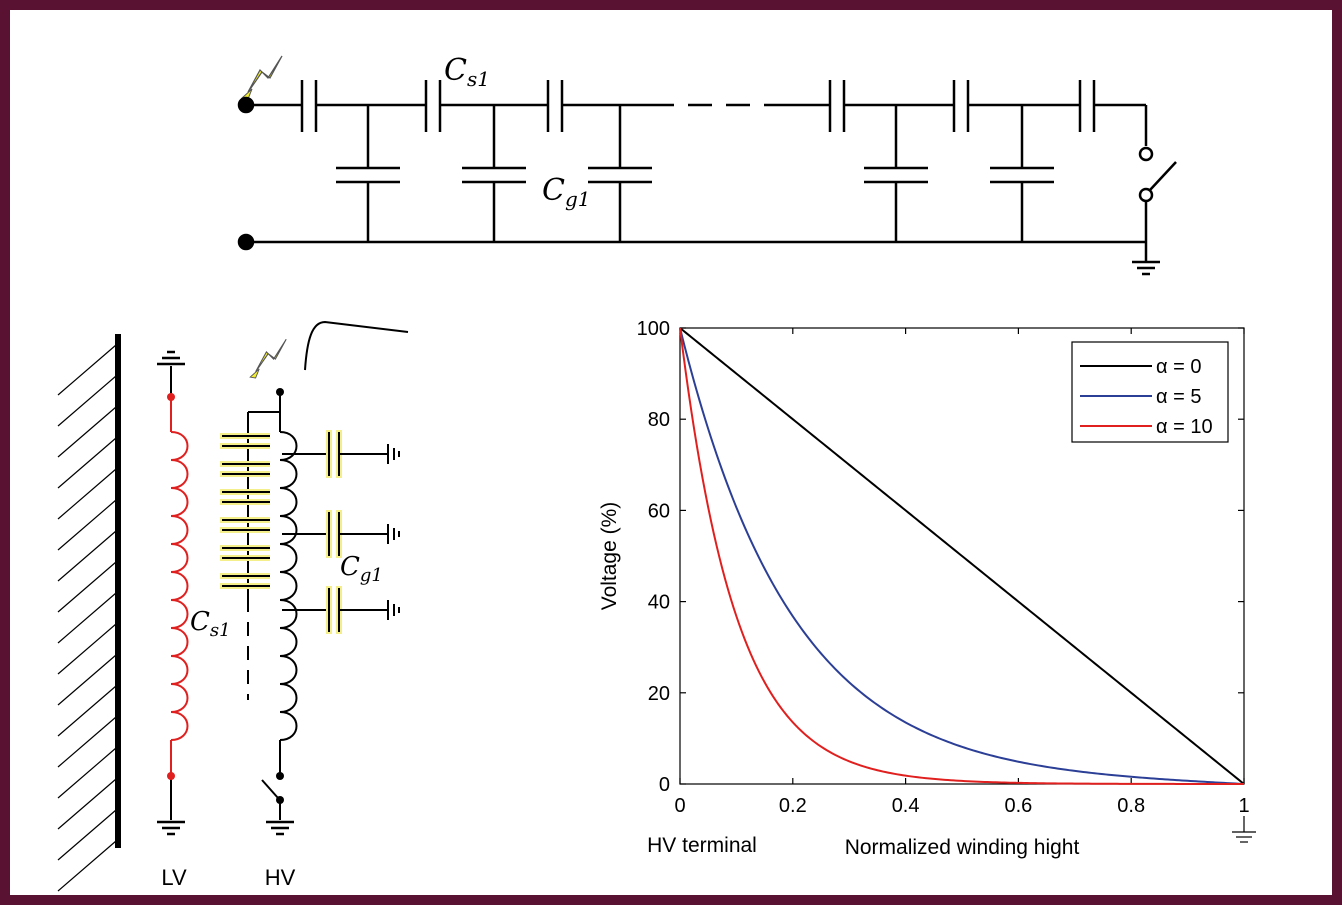 Image resolution: width=1342 pixels, height=905 pixels. Describe the element at coordinates (962, 847) in the screenshot. I see `x-axis-label: Normalized winding hight` at that location.